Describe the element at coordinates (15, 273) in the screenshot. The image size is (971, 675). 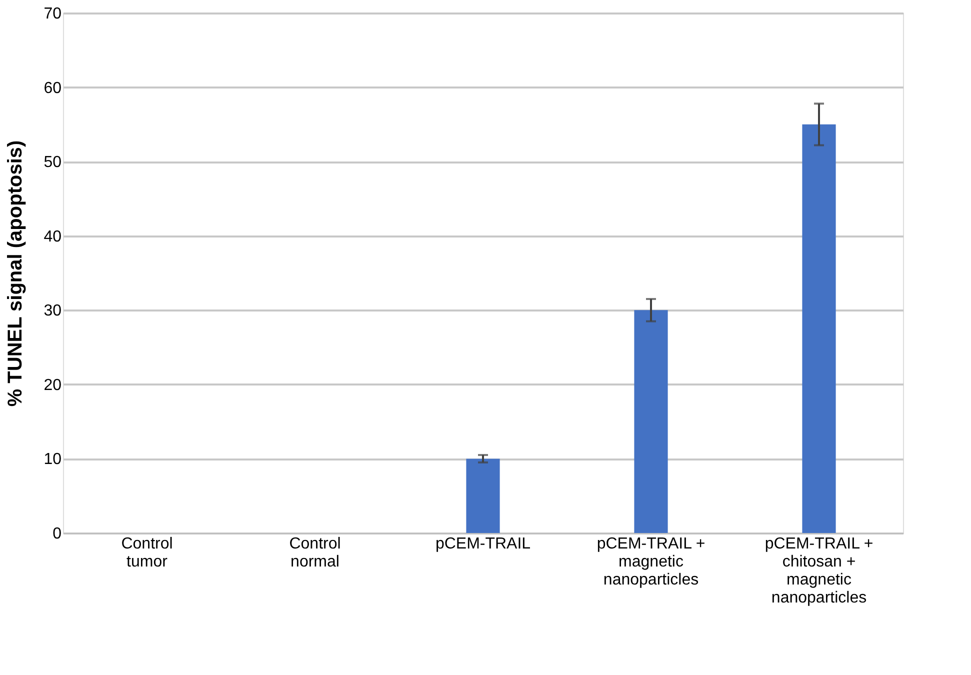
I see `y-axis-title: % TUNEL signal (apoptosis)` at that location.